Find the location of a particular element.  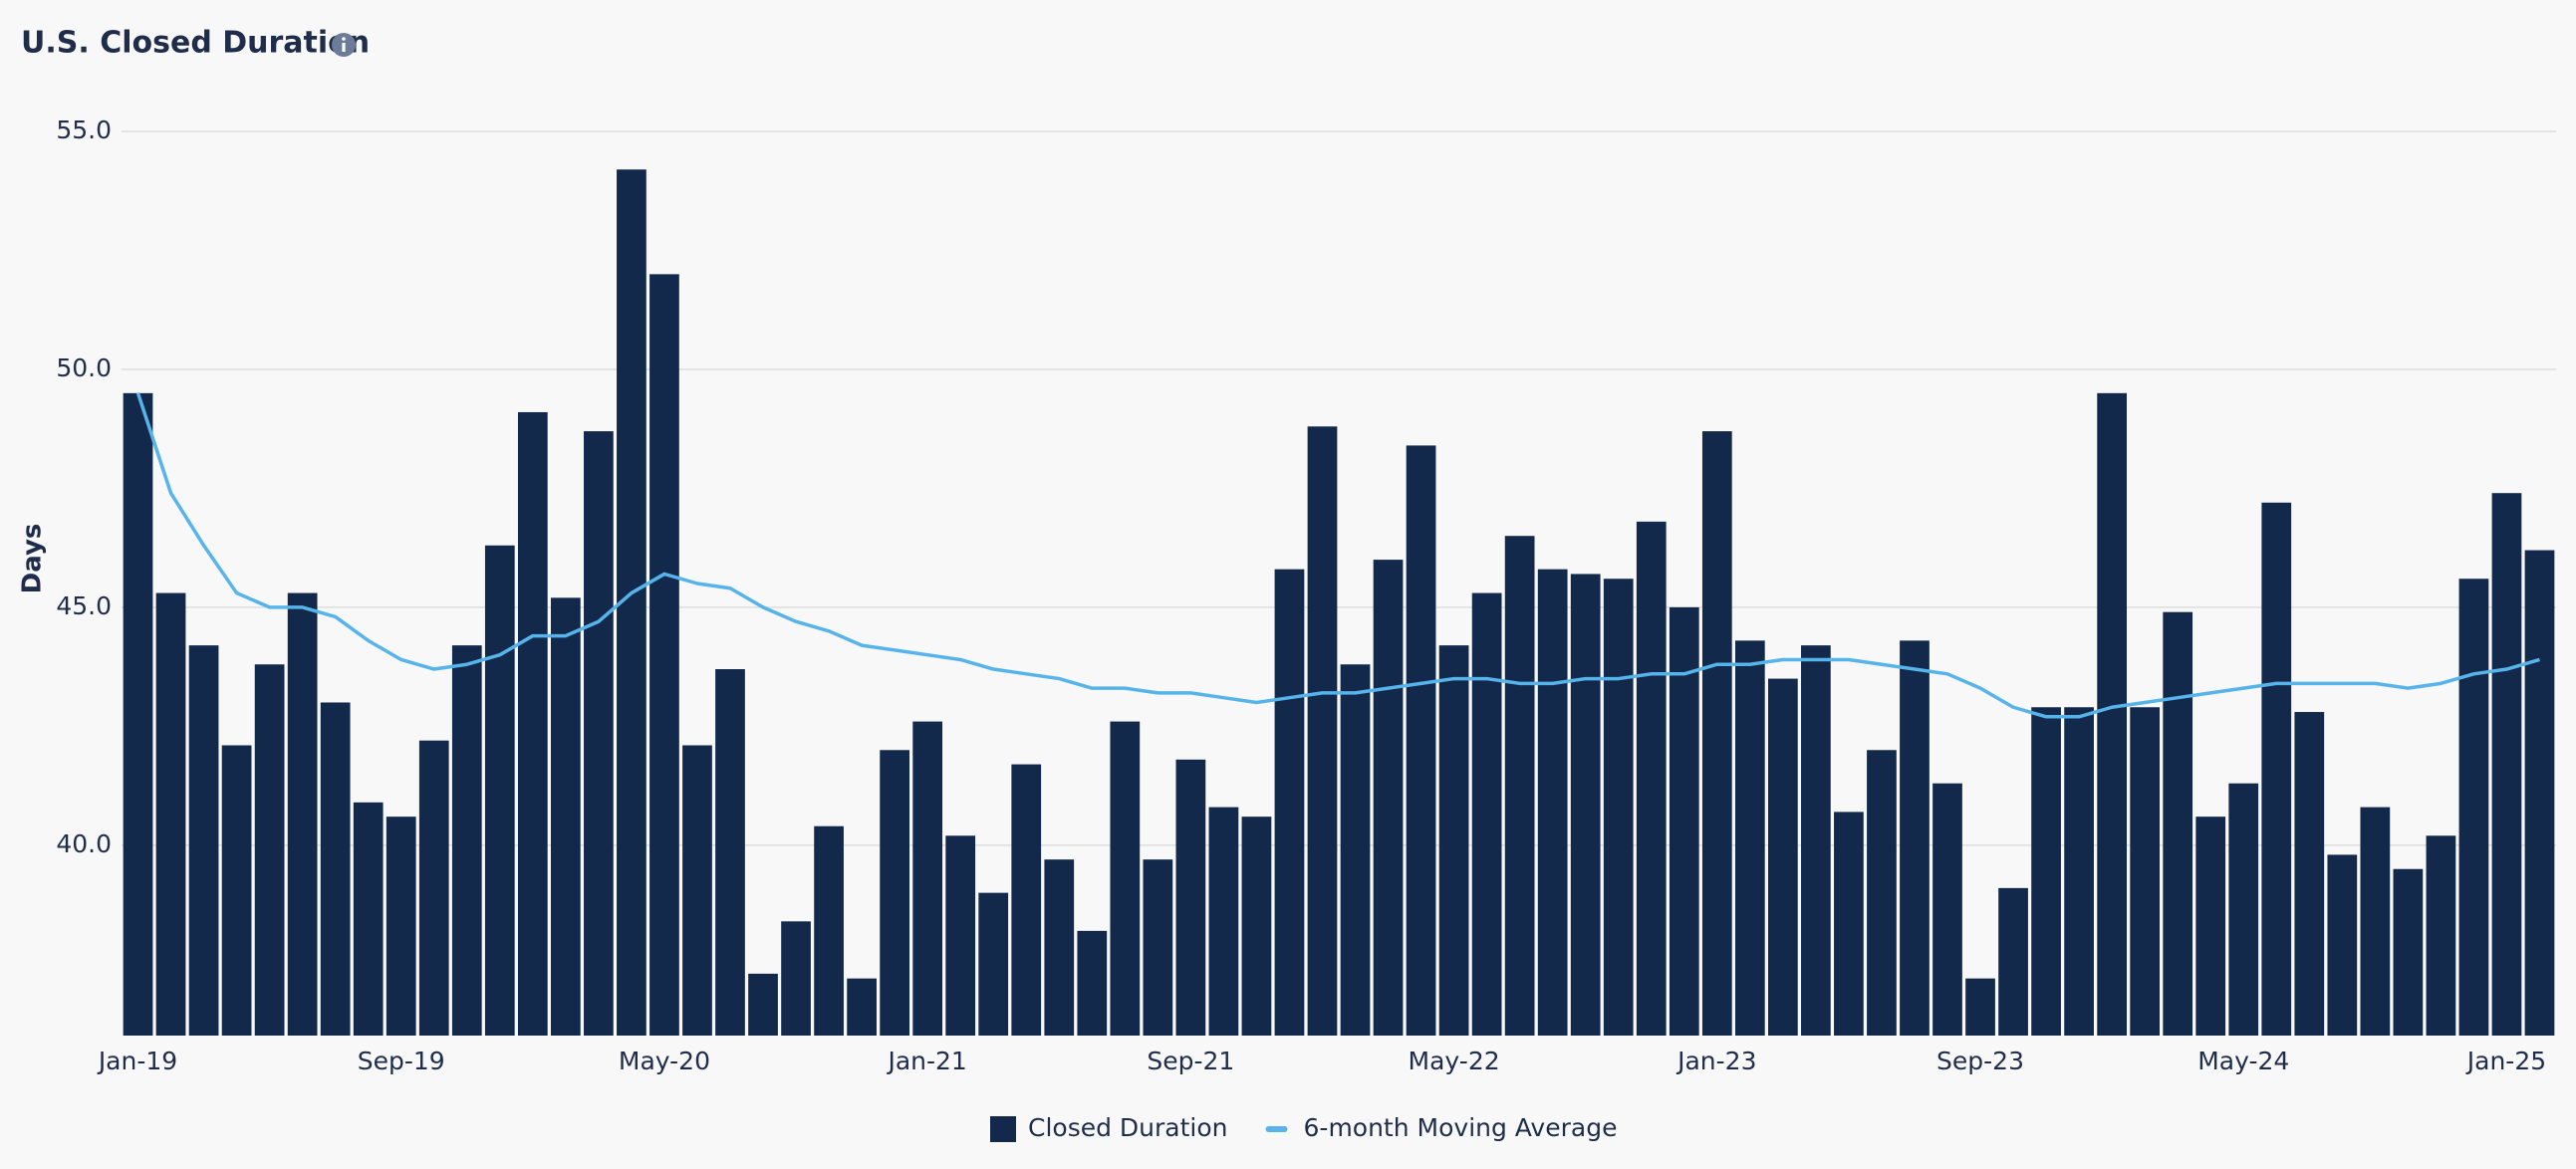

info-icon is located at coordinates (344, 45).